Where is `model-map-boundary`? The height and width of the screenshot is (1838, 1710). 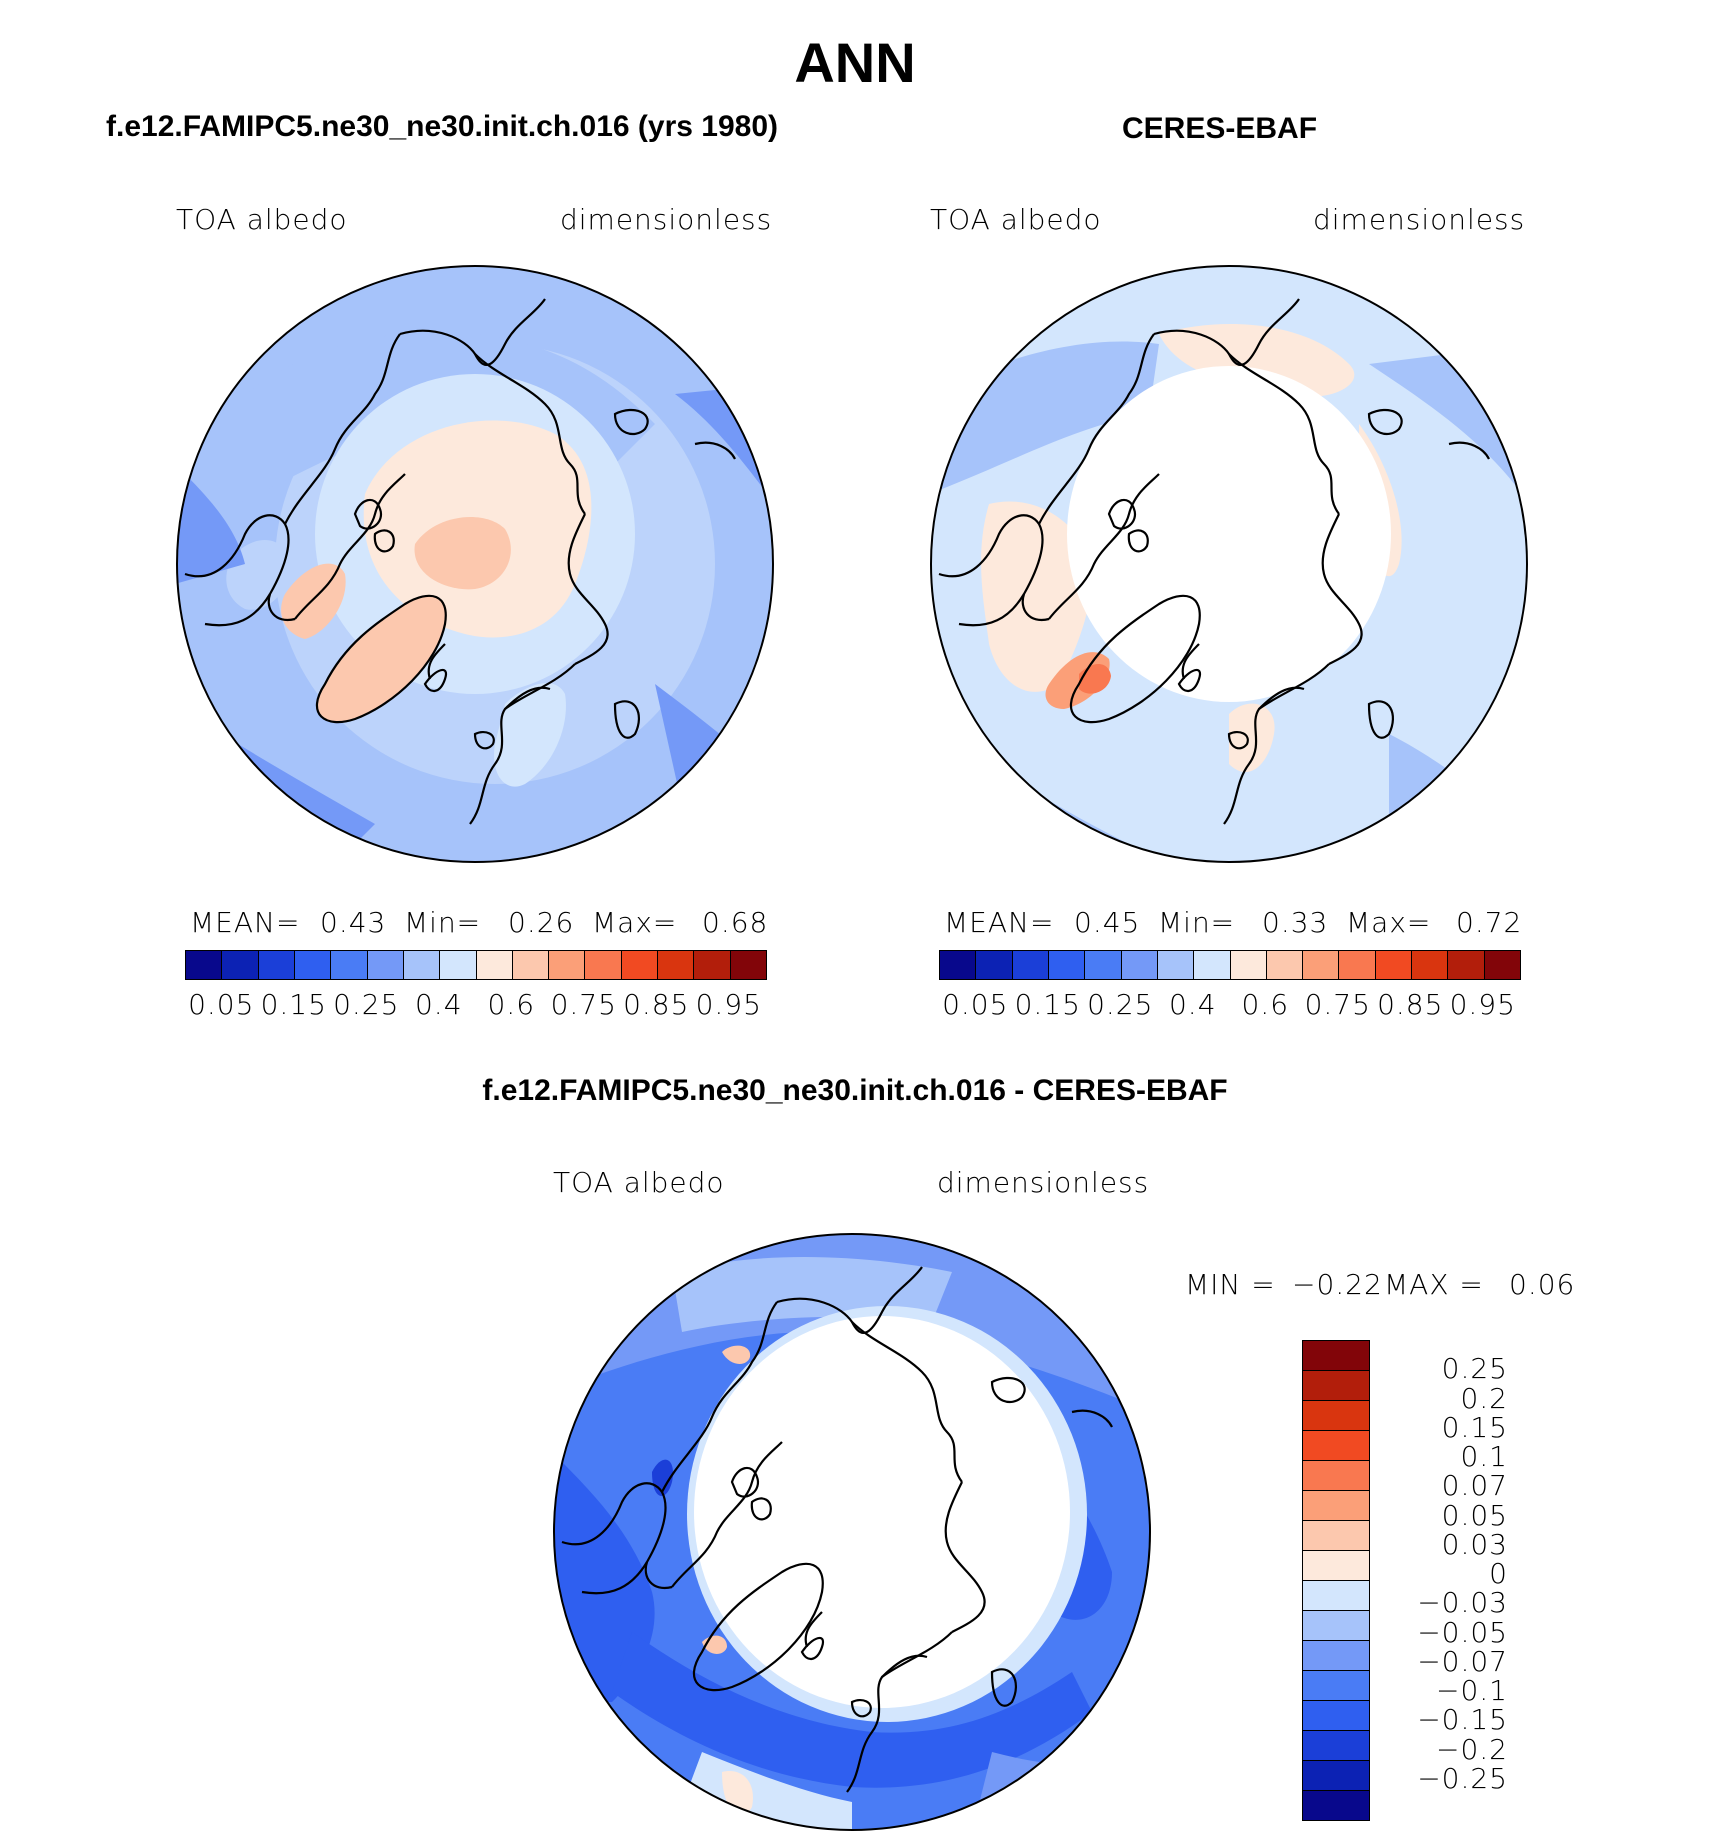 model-map-boundary is located at coordinates (475, 564).